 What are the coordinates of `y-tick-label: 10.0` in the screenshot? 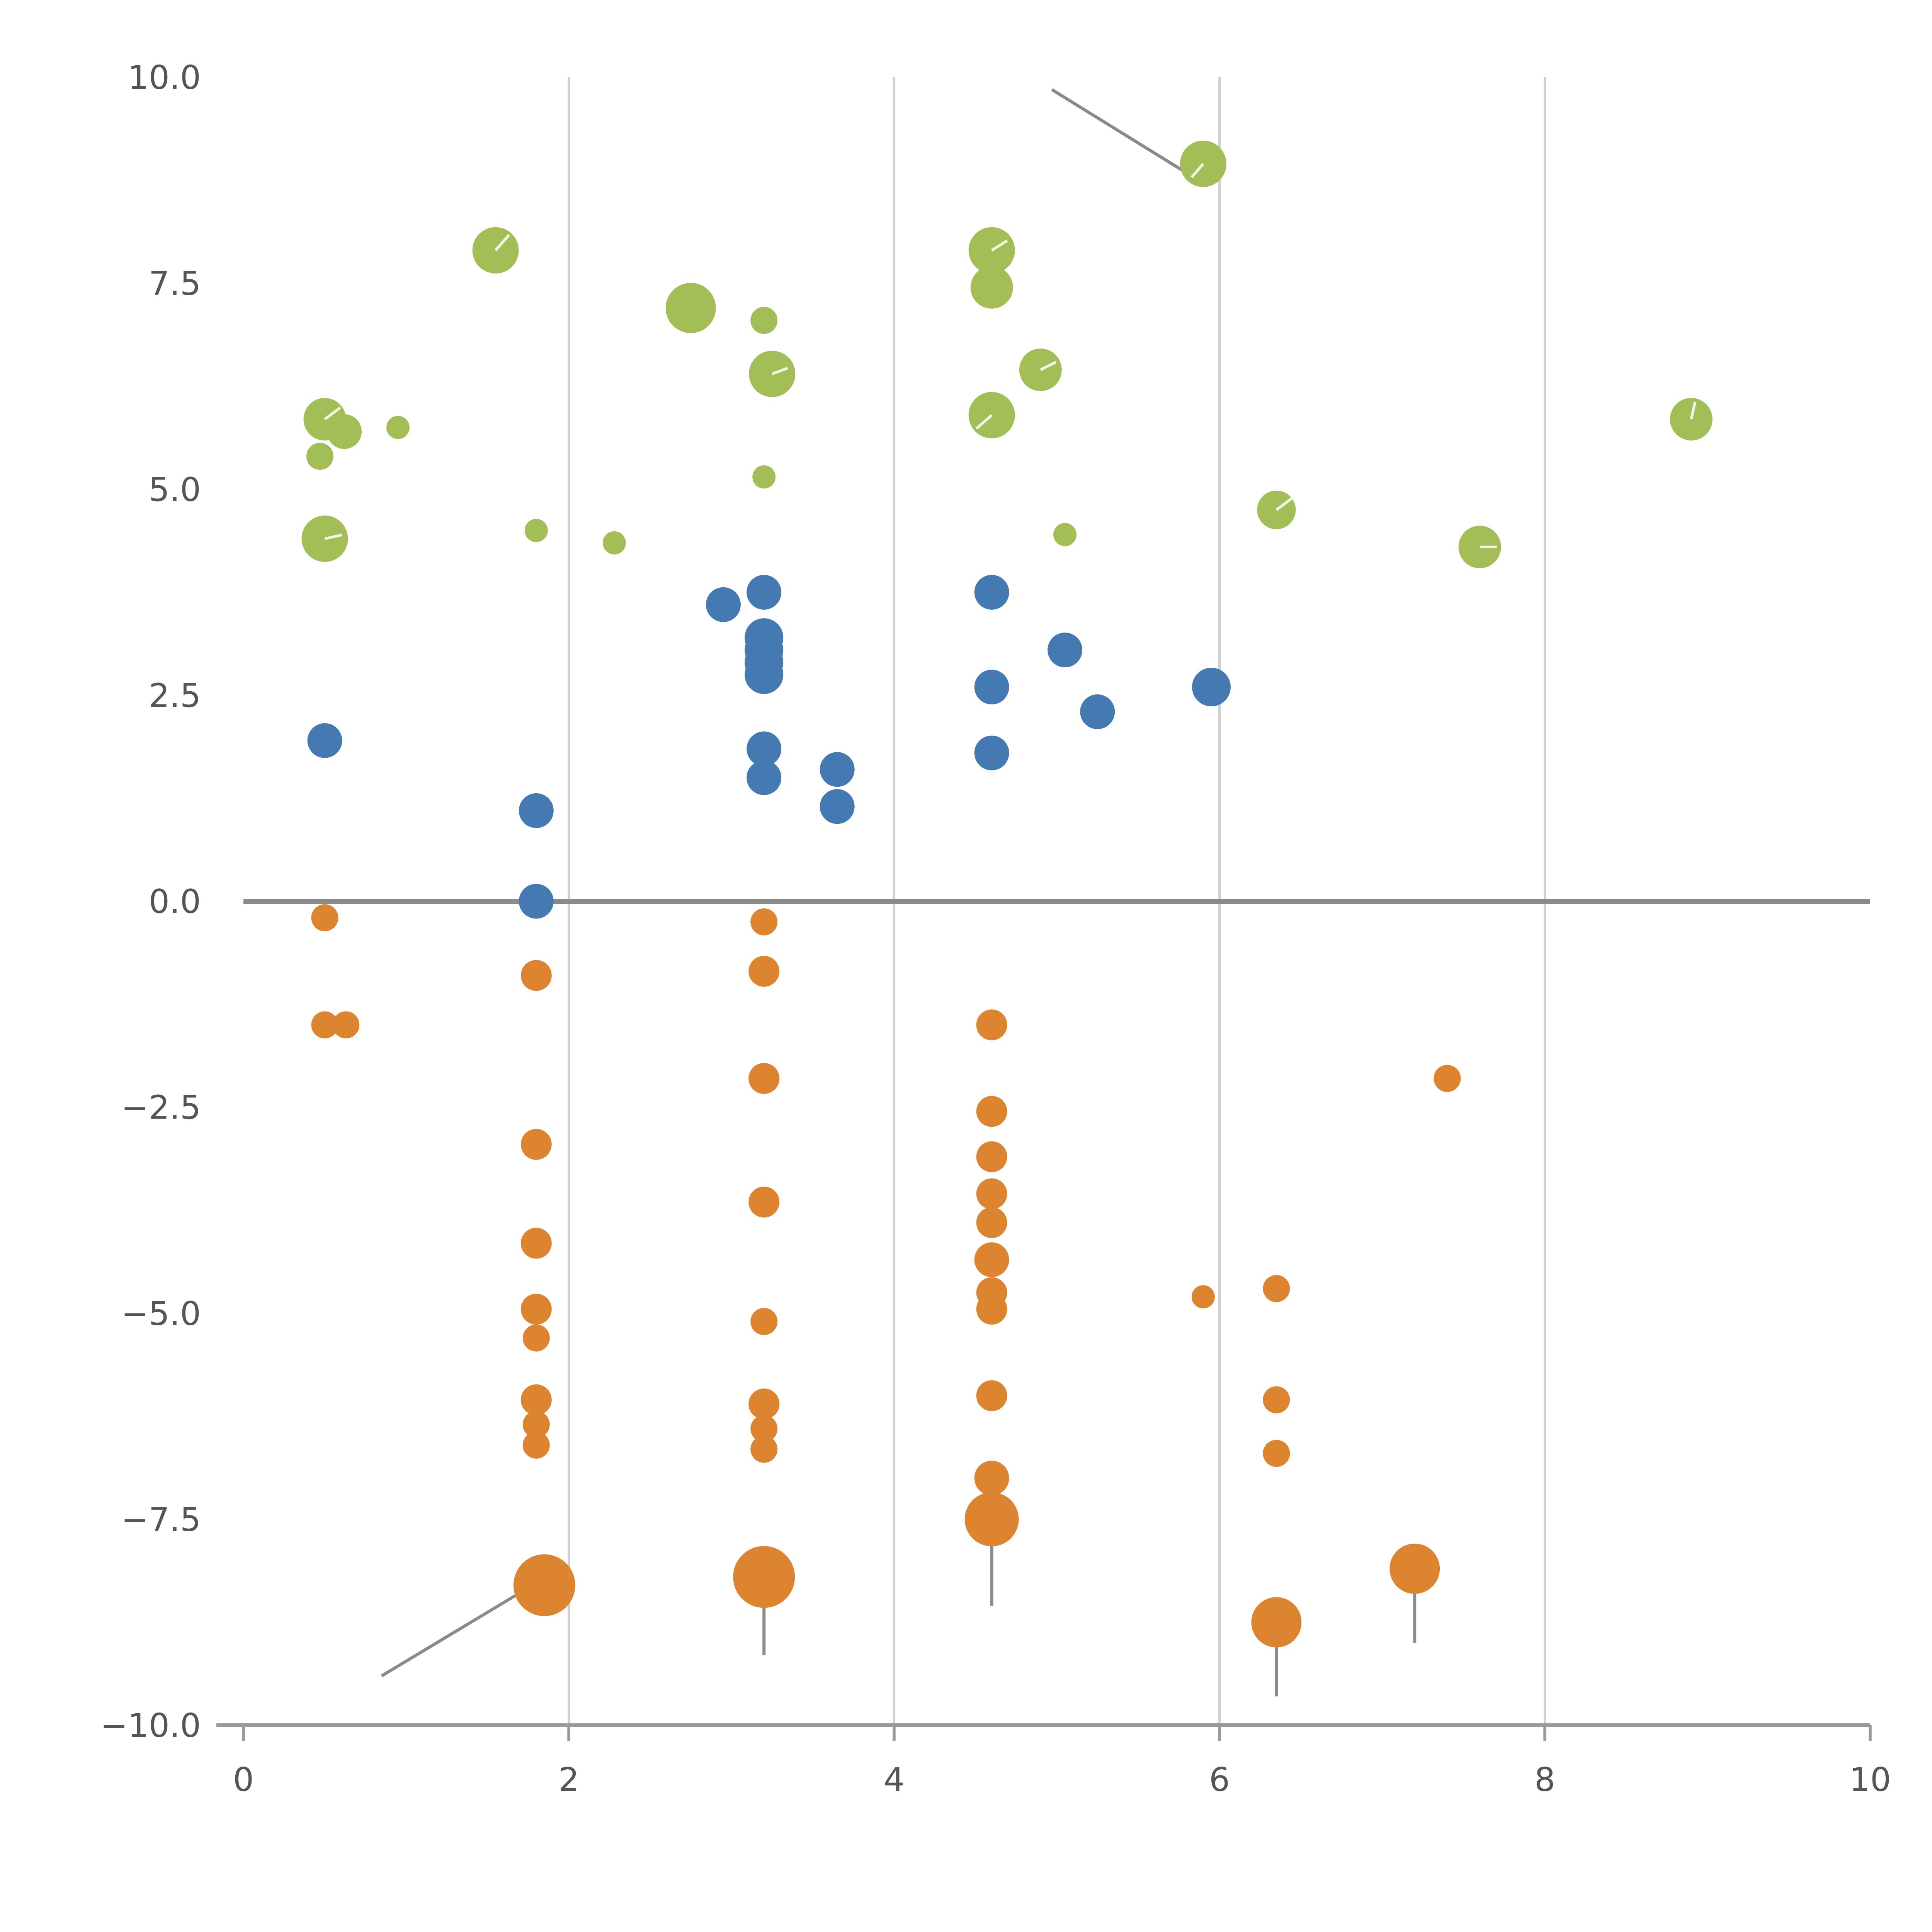 It's located at (165, 78).